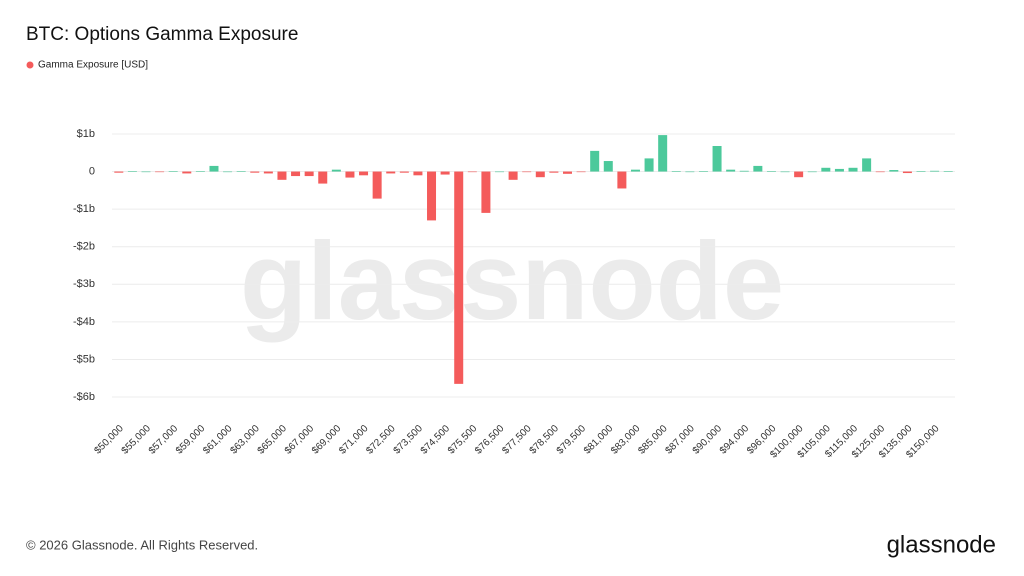 Image resolution: width=1024 pixels, height=576 pixels. I want to click on logo: glassnode, so click(941, 544).